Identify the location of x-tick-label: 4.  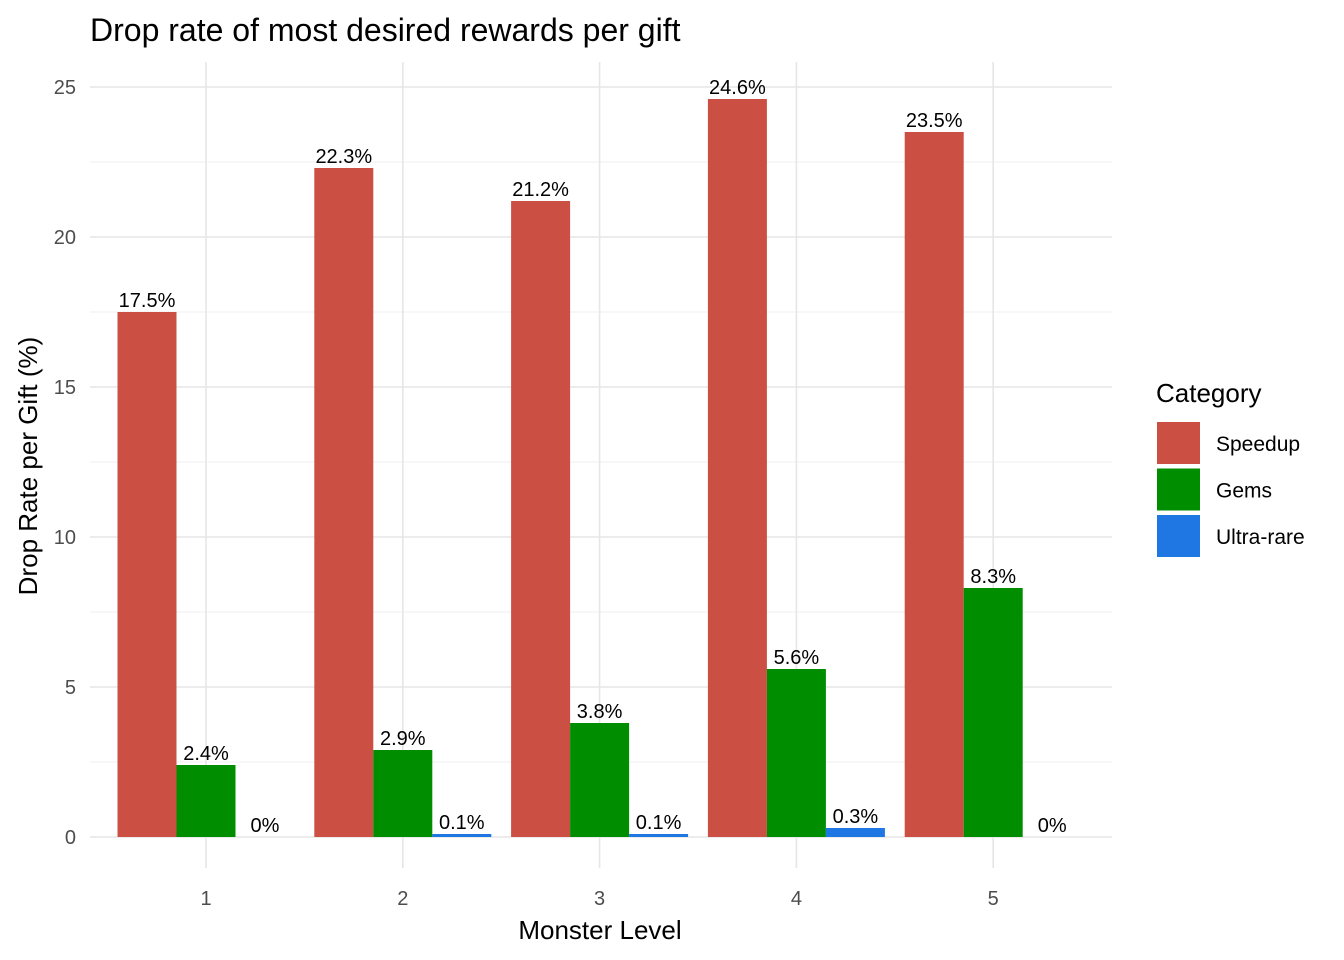
(796, 899).